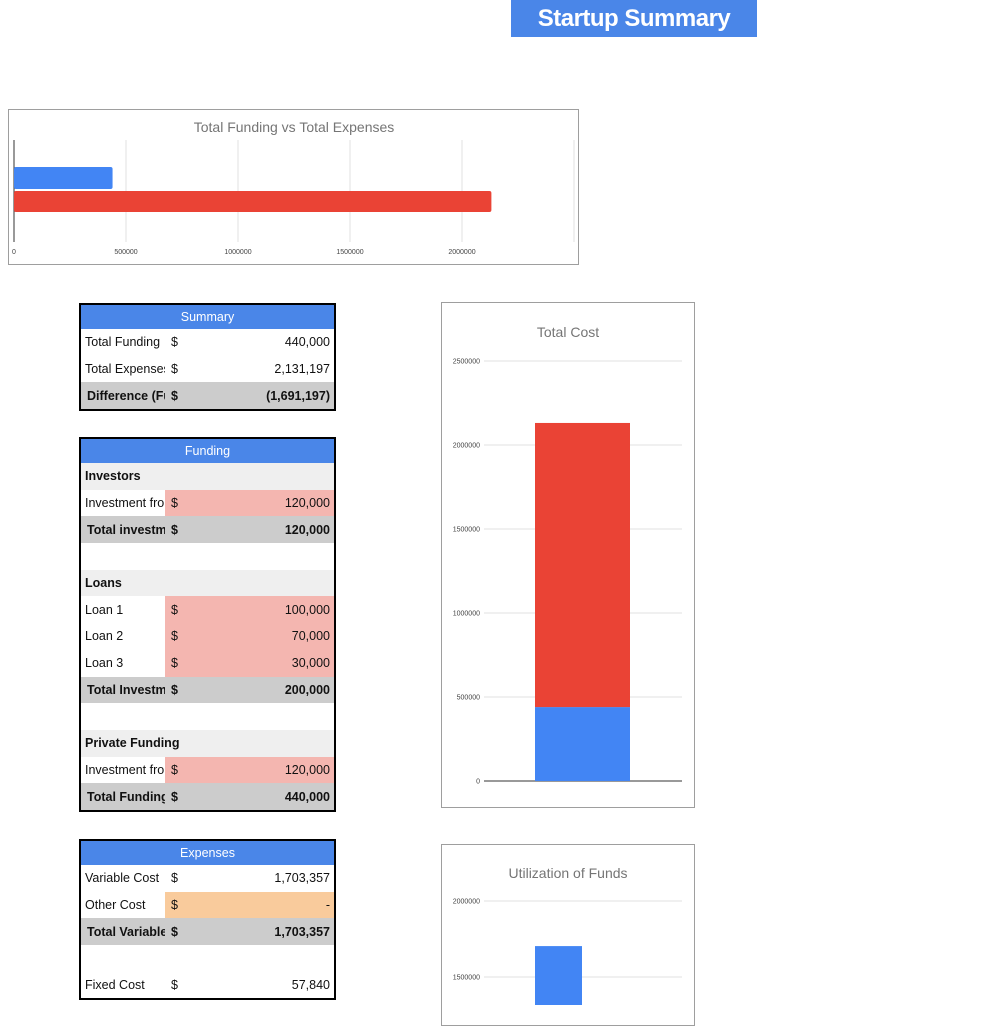  I want to click on row-label: Loan 3, so click(104, 663).